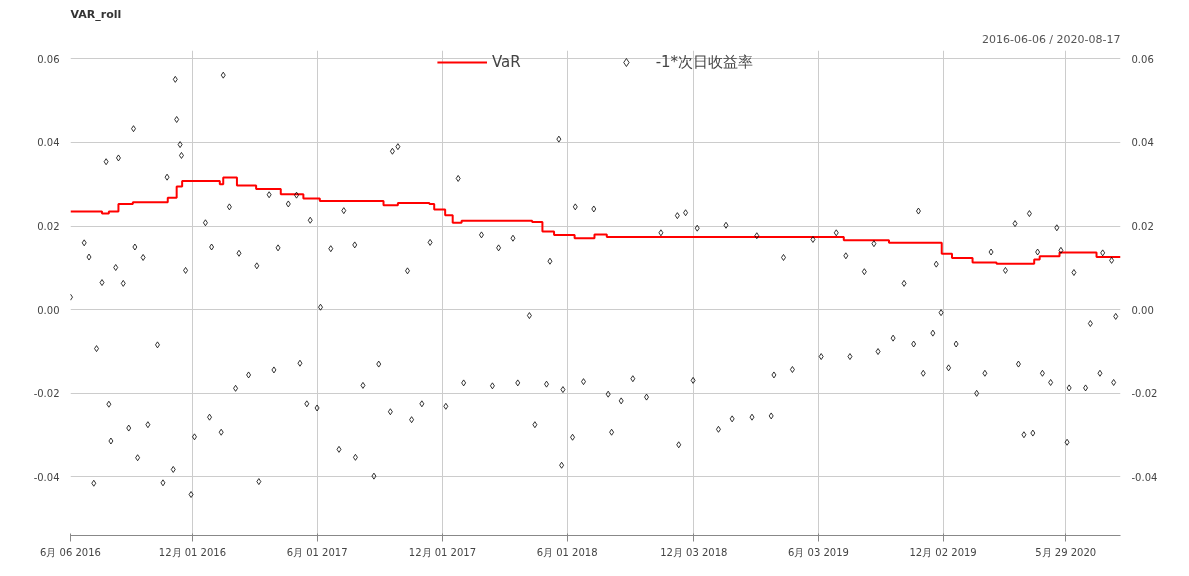  Describe the element at coordinates (46, 394) in the screenshot. I see `y-tick-label: -0.02` at that location.